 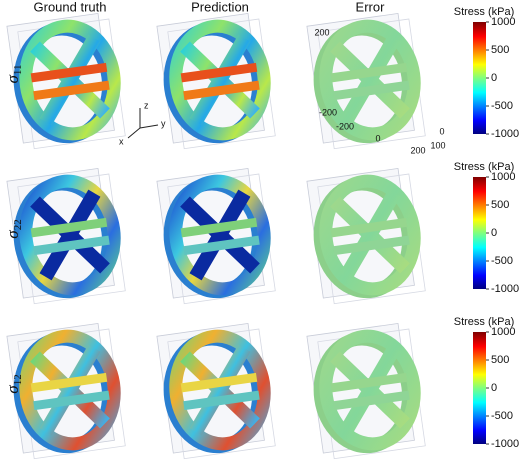 What do you see at coordinates (70, 7) in the screenshot?
I see `column-title: Ground truth` at bounding box center [70, 7].